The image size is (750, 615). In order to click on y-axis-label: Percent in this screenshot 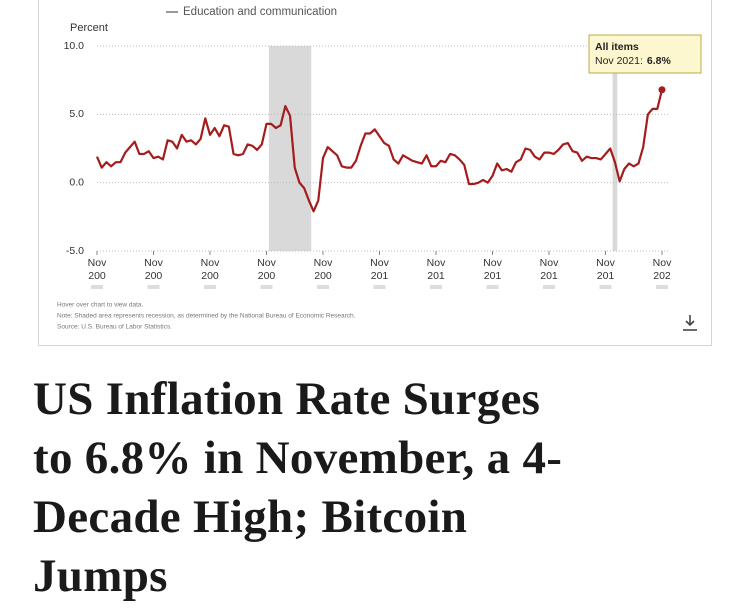, I will do `click(89, 28)`.